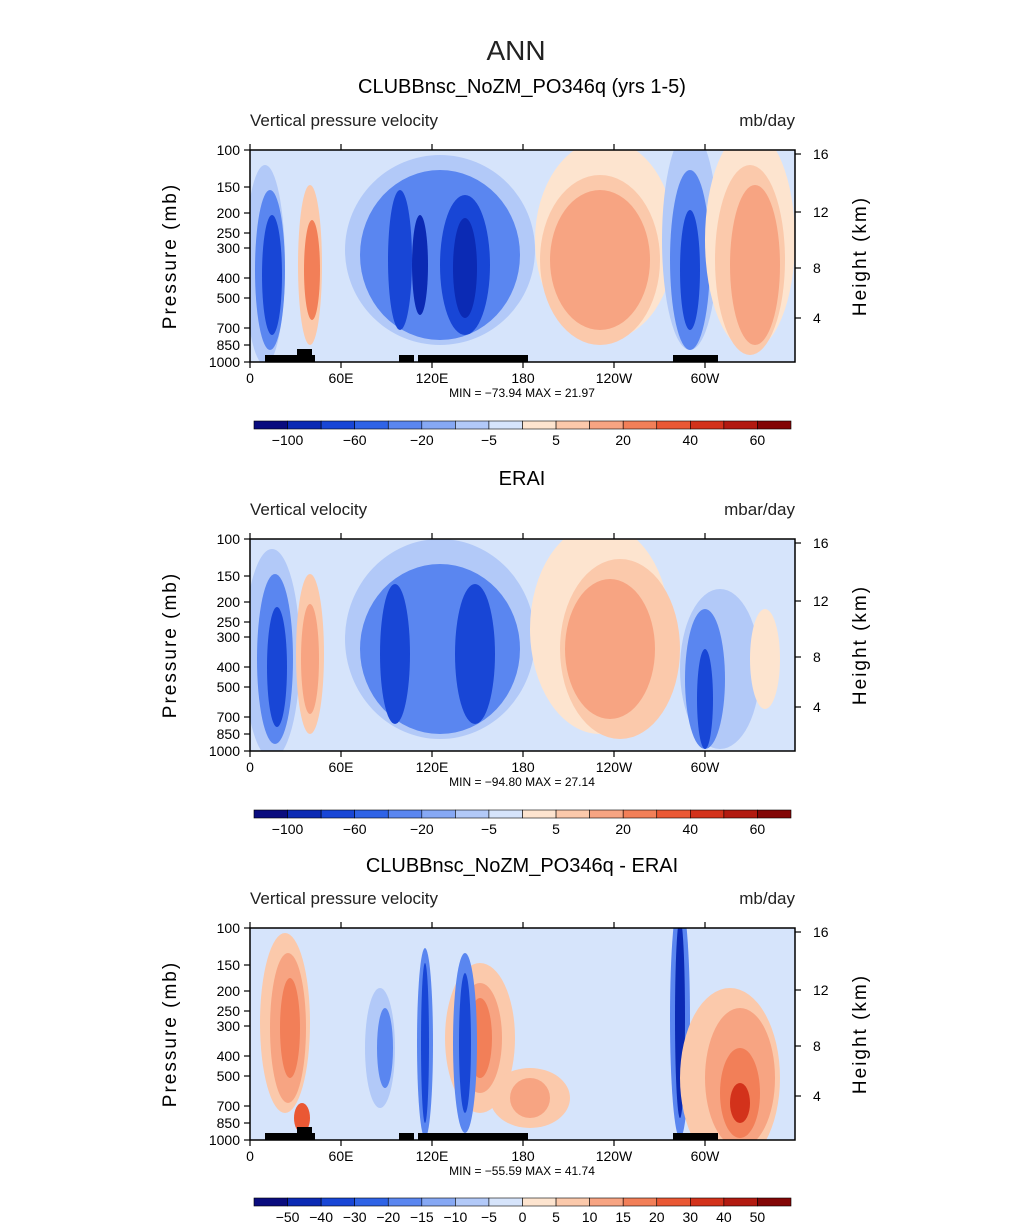  What do you see at coordinates (355, 440) in the screenshot?
I see `colorbar-label: −60` at bounding box center [355, 440].